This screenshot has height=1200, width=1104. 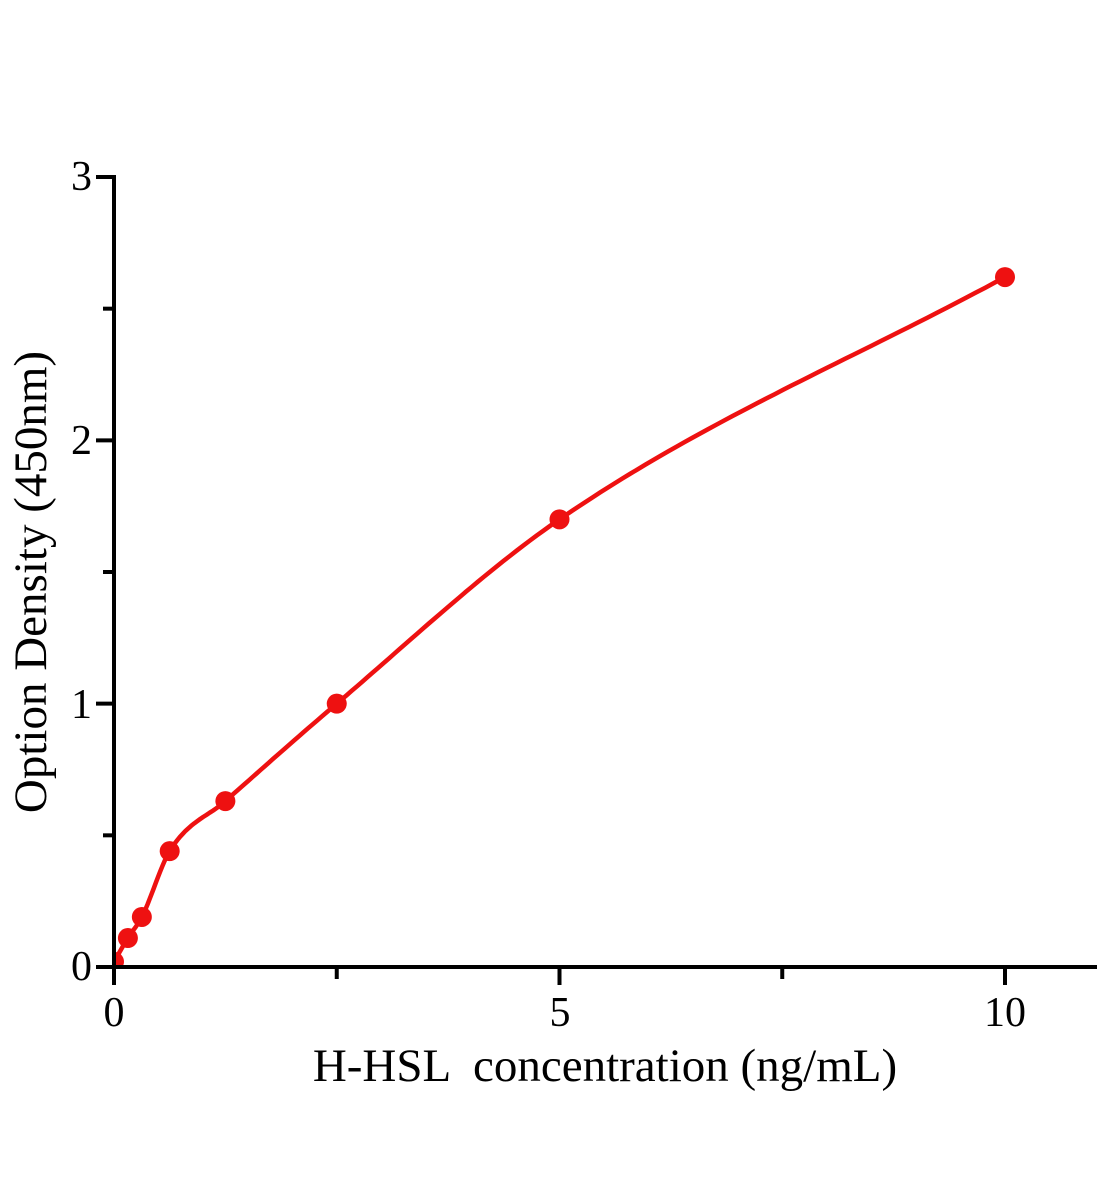 I want to click on x-tick-label-10: 10, so click(x=1005, y=1013).